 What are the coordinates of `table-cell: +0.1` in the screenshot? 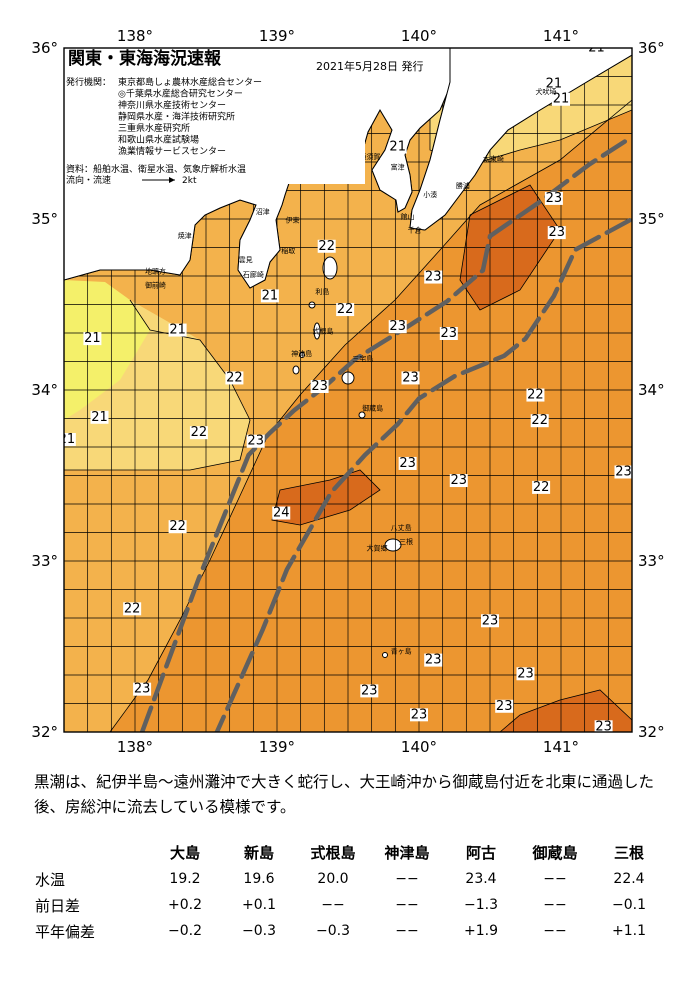 It's located at (259, 905).